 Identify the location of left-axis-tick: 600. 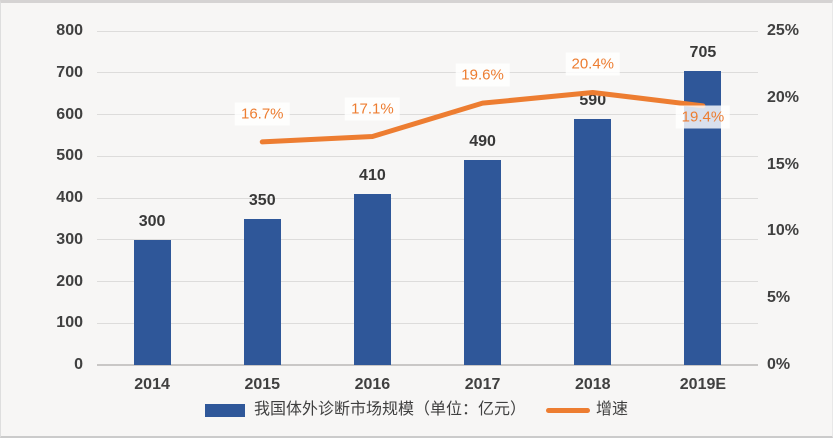
(69, 114).